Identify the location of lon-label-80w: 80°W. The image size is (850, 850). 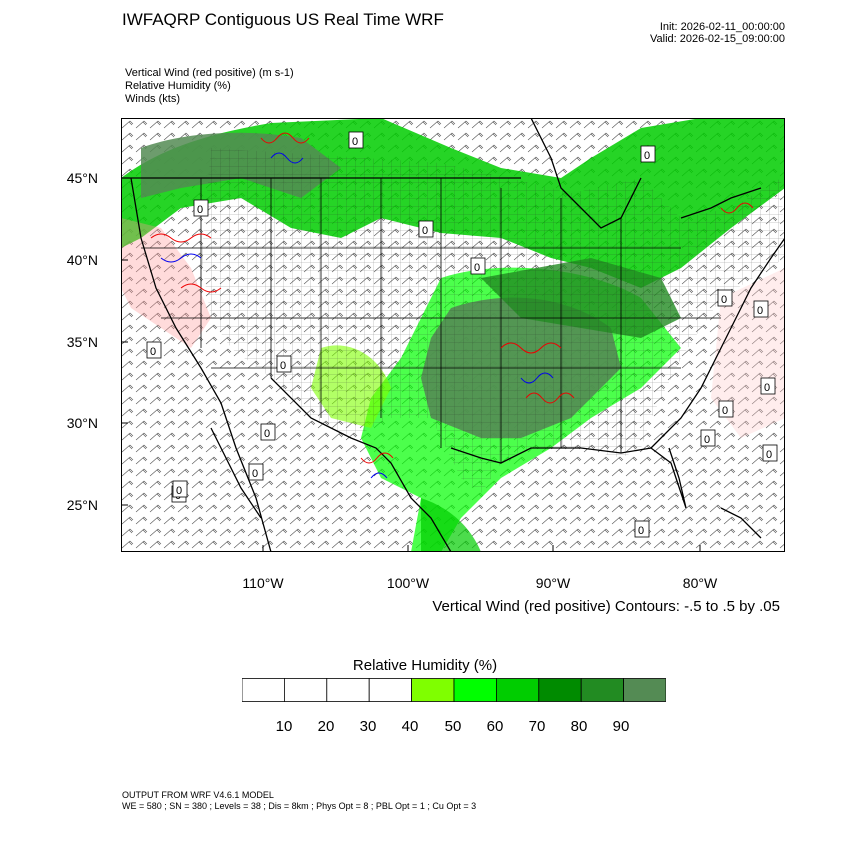
(700, 583).